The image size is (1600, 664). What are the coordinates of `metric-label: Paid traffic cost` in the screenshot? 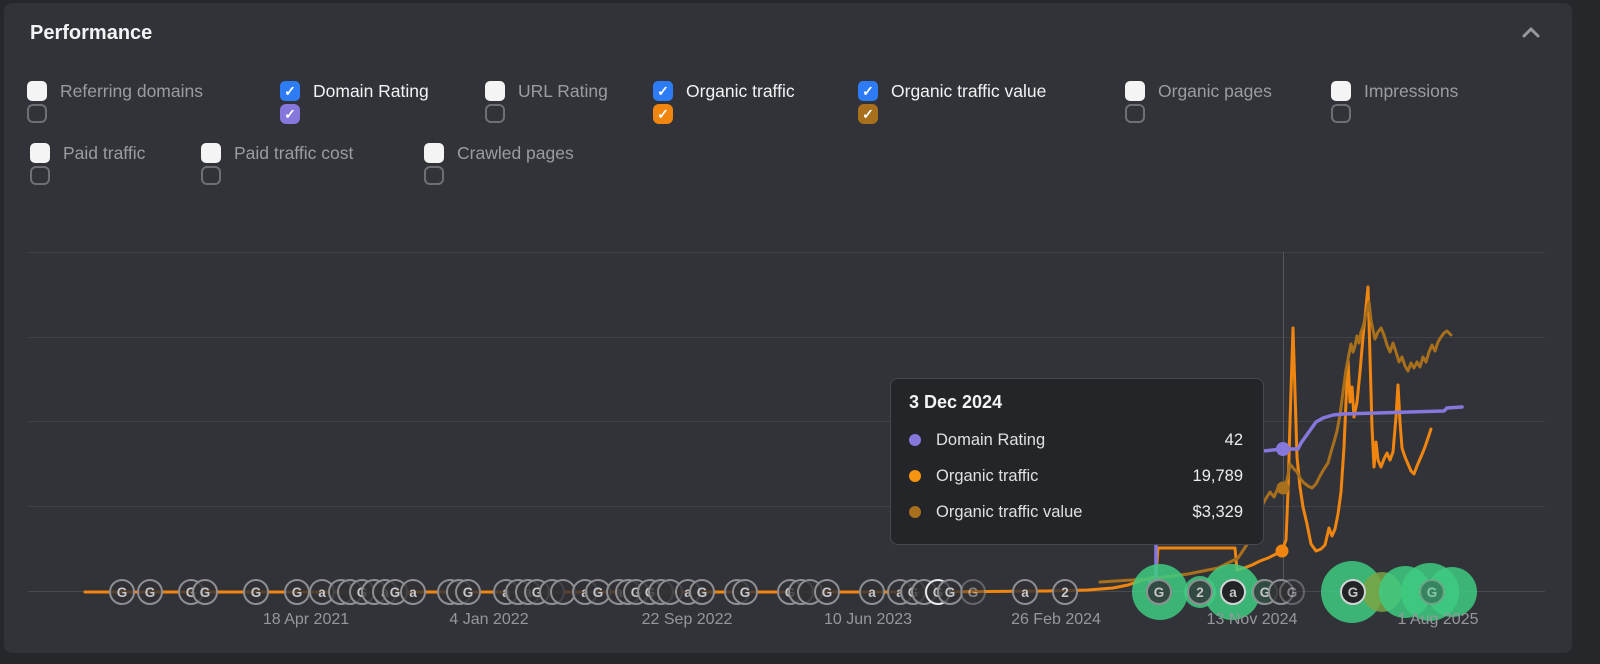 It's located at (294, 153).